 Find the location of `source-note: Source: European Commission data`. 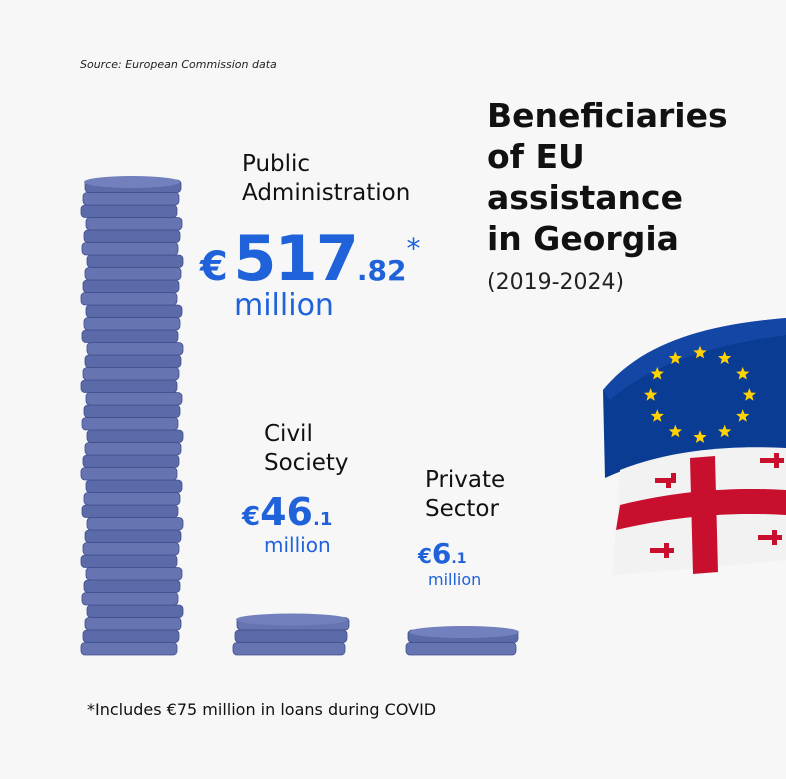

source-note: Source: European Commission data is located at coordinates (178, 64).